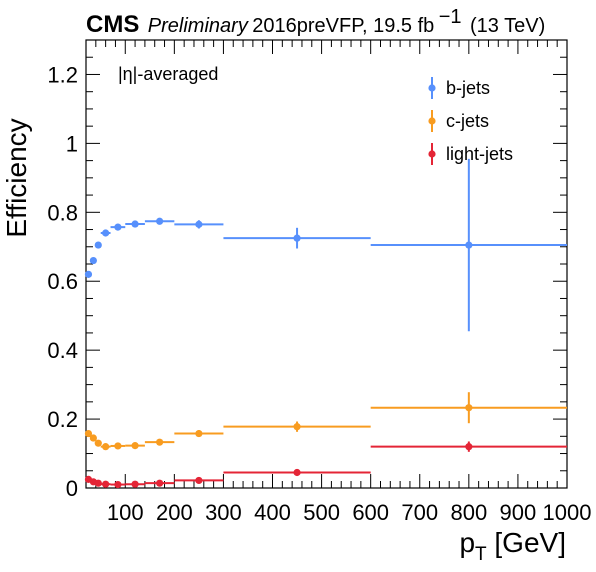 The height and width of the screenshot is (572, 596). What do you see at coordinates (272, 512) in the screenshot?
I see `x-tick-label: 400` at bounding box center [272, 512].